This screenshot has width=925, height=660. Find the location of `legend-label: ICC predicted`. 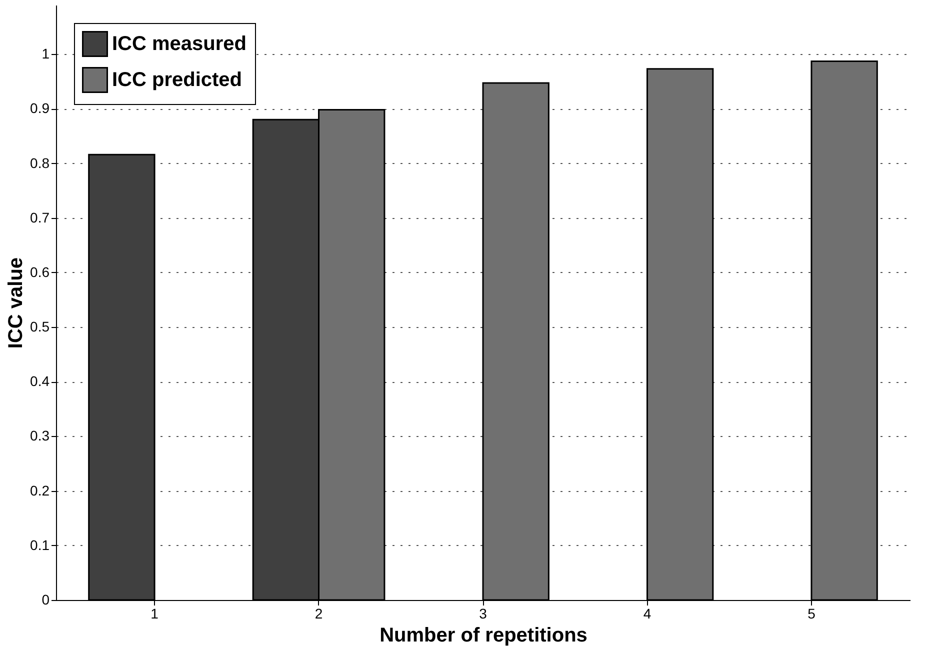

legend-label: ICC predicted is located at coordinates (177, 80).